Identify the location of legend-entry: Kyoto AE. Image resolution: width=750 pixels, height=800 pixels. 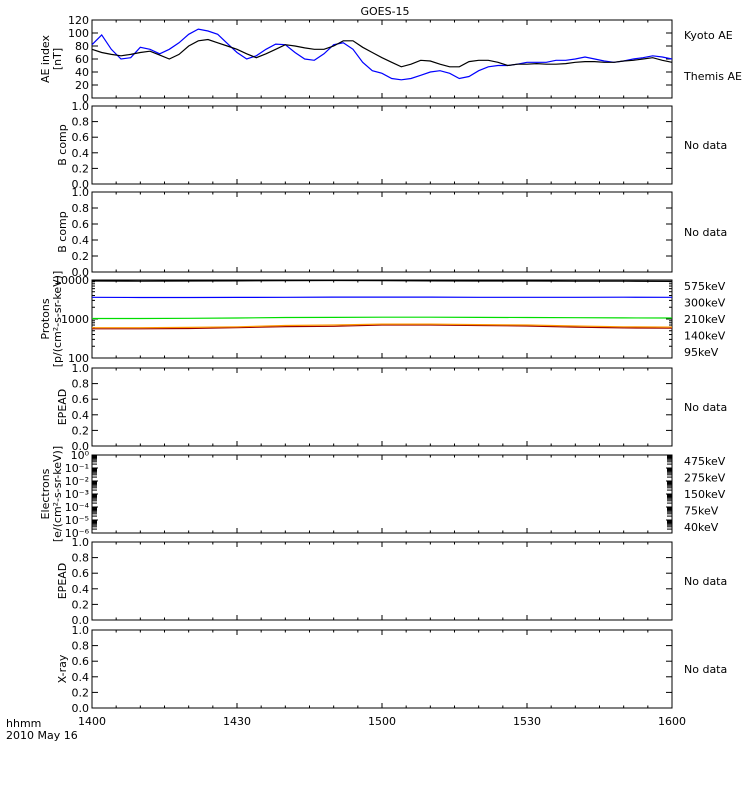
(708, 35).